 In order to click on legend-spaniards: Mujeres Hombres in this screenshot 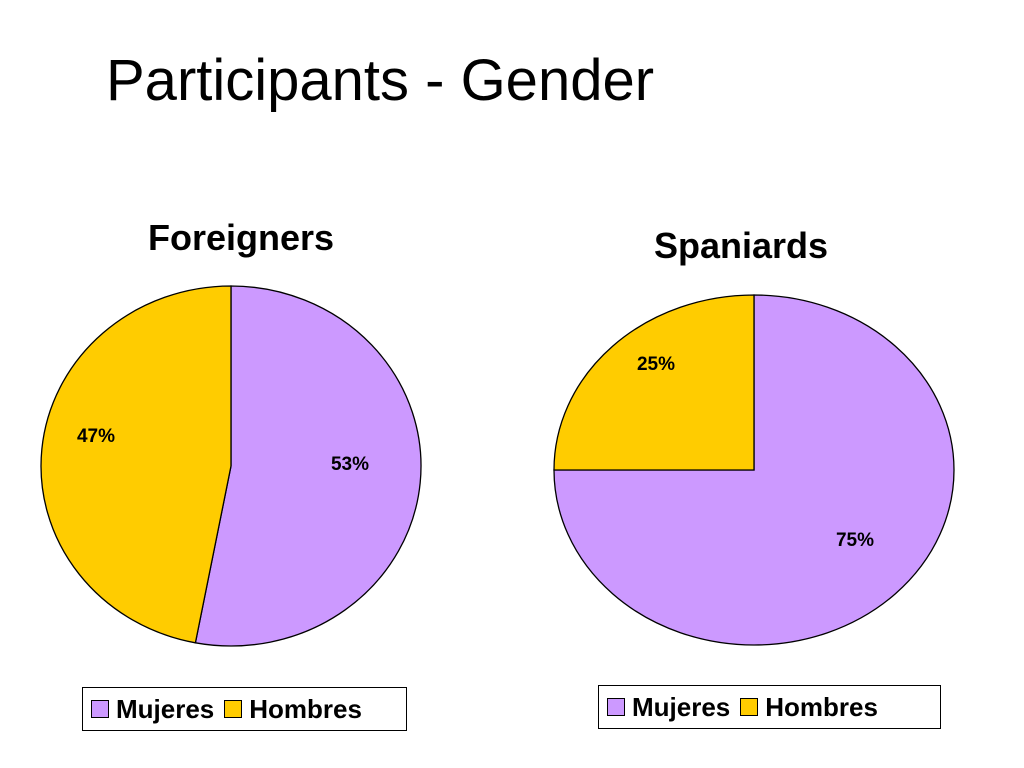, I will do `click(769, 707)`.